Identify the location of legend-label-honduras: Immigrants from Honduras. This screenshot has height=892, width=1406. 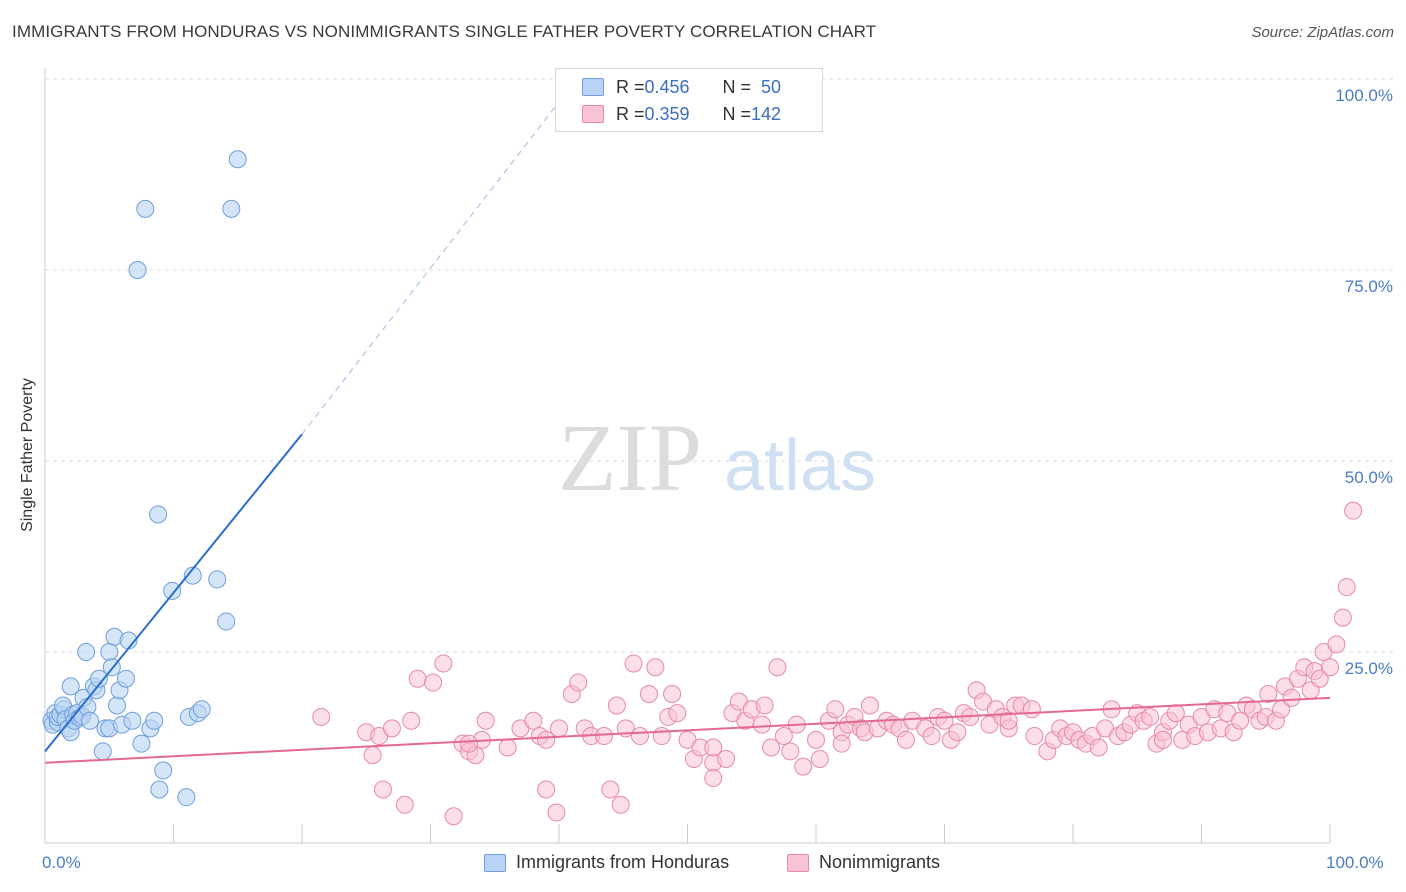
(623, 862).